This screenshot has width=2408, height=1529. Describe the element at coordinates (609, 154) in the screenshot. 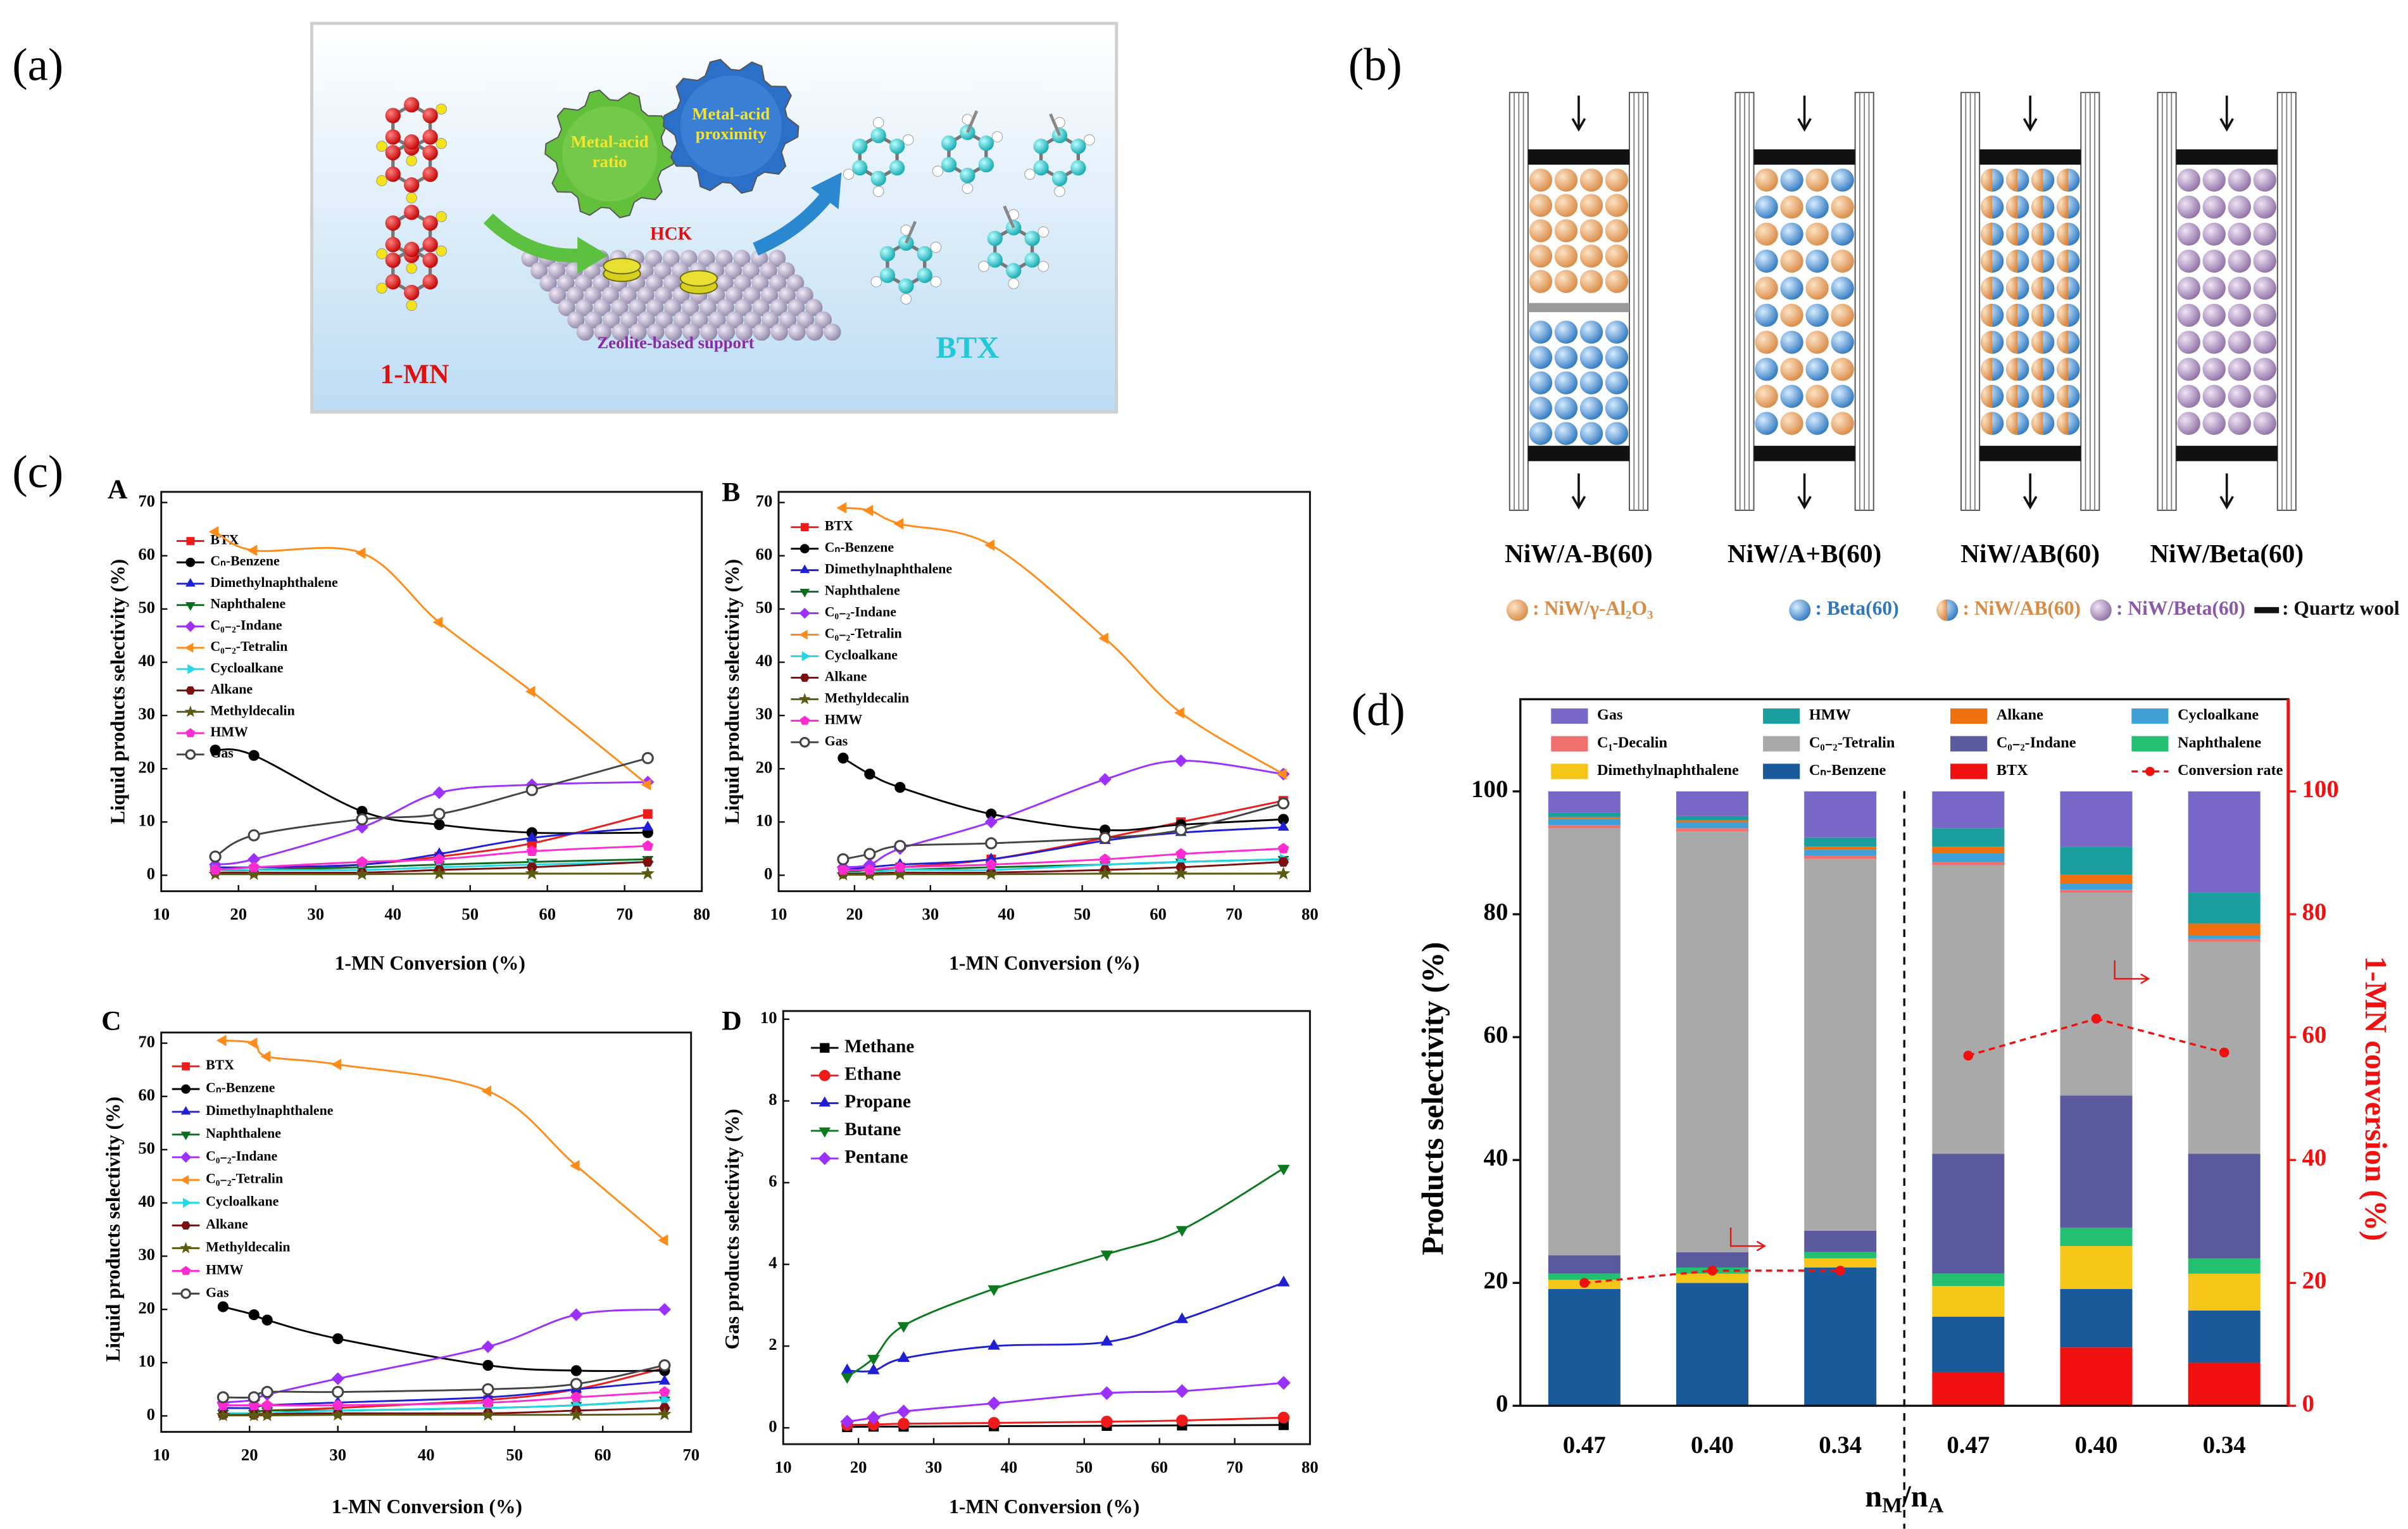

I see `gear-hub` at that location.